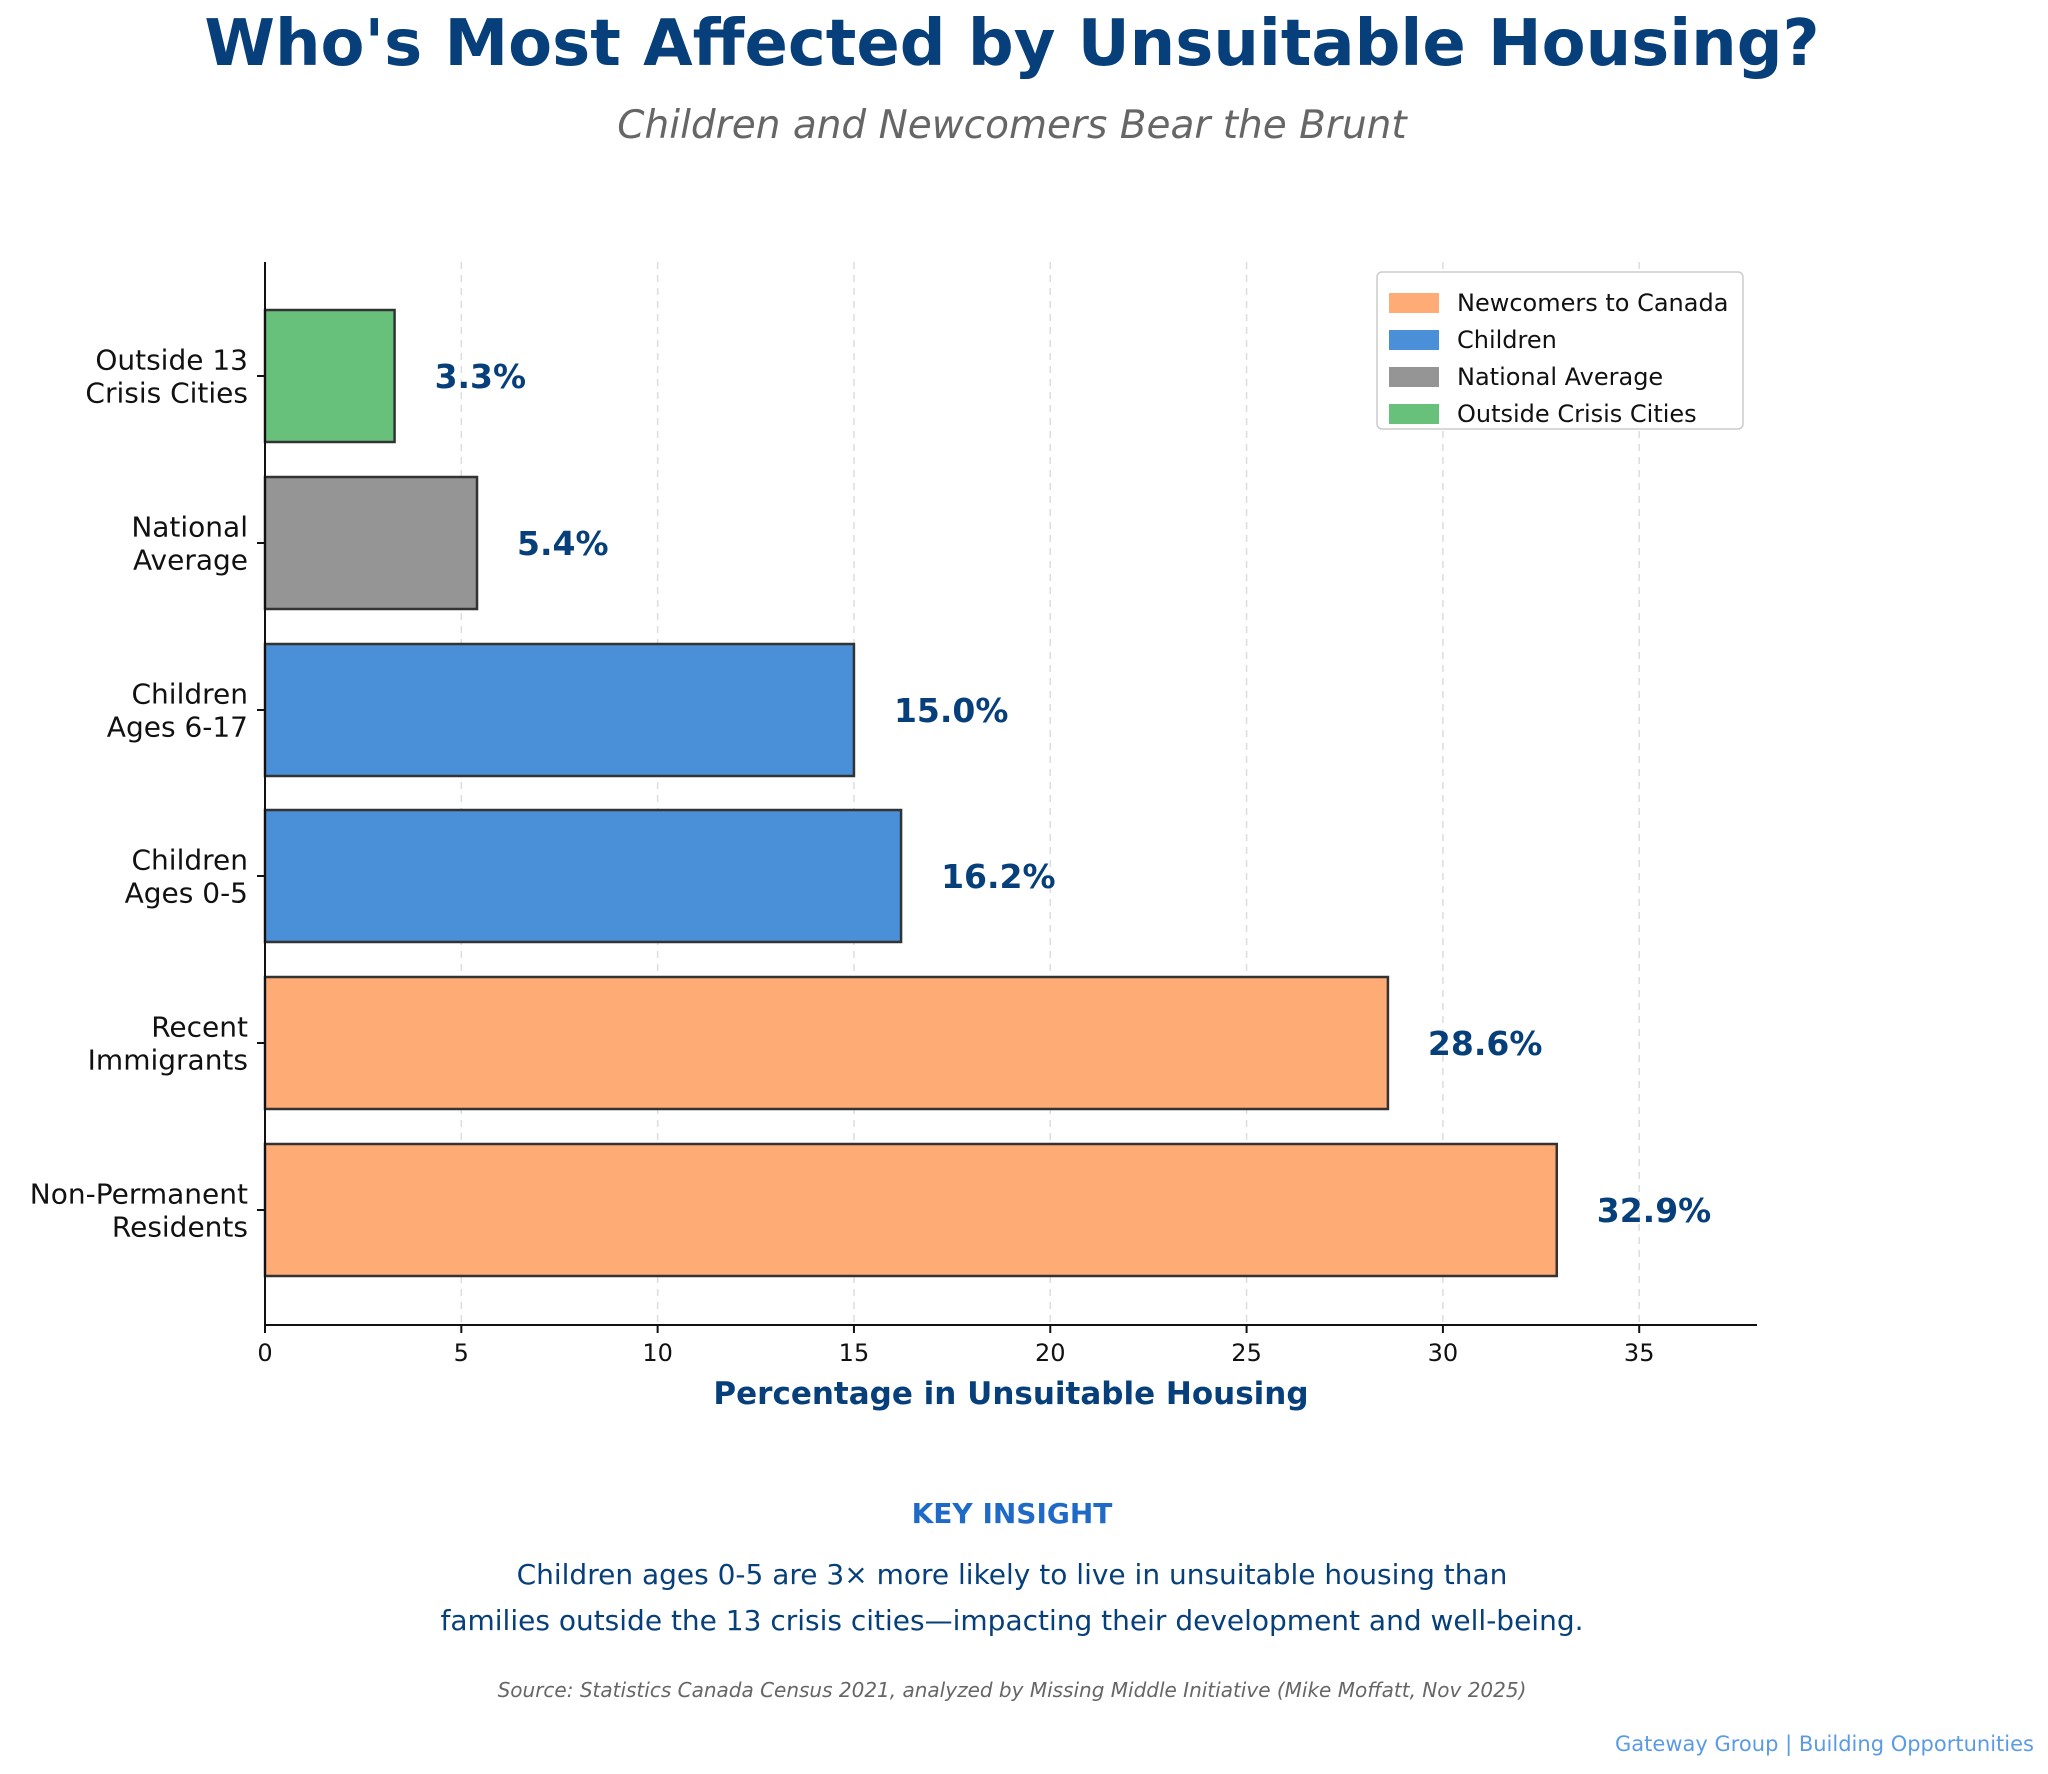 The width and height of the screenshot is (2048, 1774). What do you see at coordinates (1485, 1043) in the screenshot?
I see `value-label-recent-immigrants: 28.6%` at bounding box center [1485, 1043].